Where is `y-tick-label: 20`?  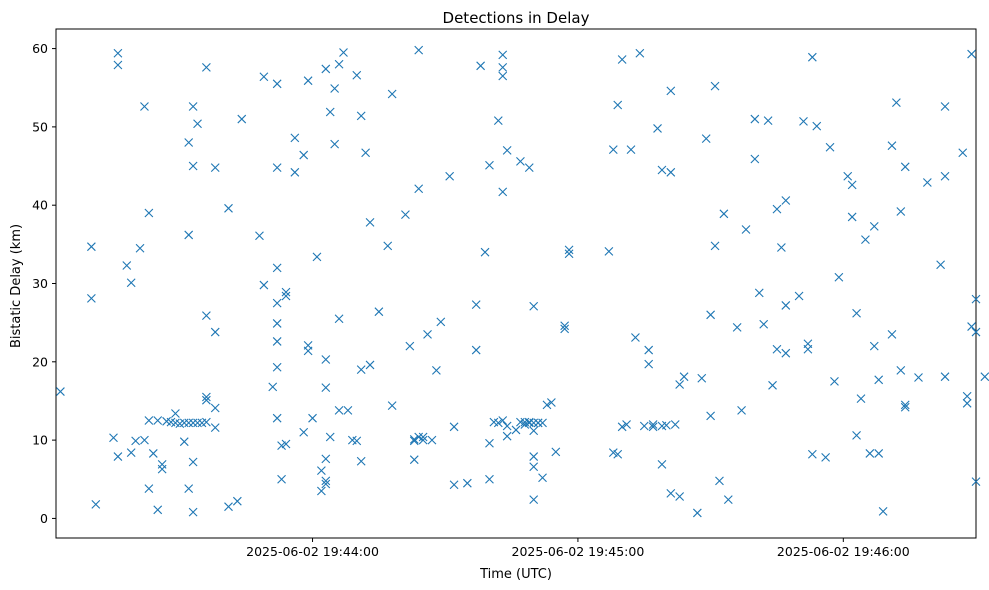 y-tick-label: 20 is located at coordinates (40, 361).